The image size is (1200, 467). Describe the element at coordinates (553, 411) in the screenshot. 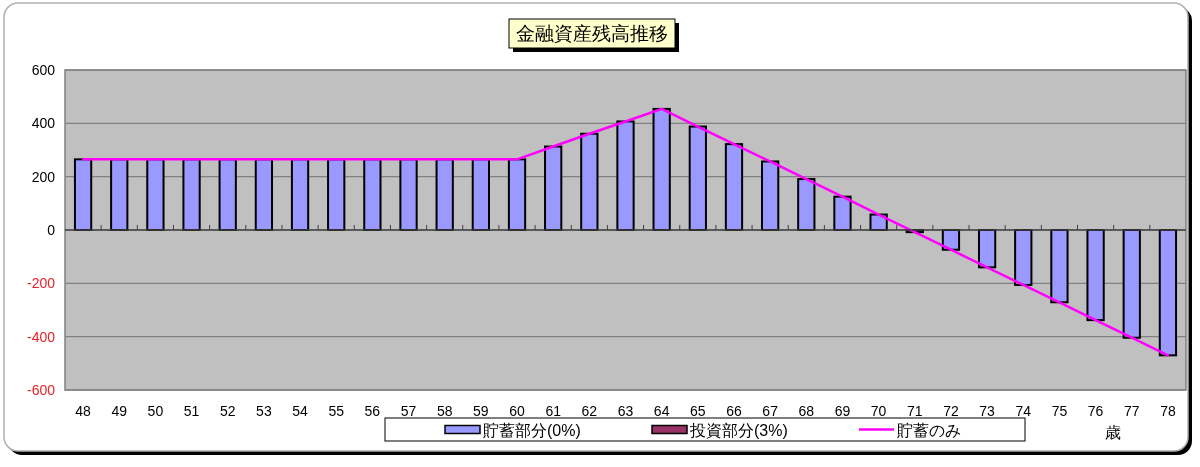

I see `x-tick-label: 61` at that location.